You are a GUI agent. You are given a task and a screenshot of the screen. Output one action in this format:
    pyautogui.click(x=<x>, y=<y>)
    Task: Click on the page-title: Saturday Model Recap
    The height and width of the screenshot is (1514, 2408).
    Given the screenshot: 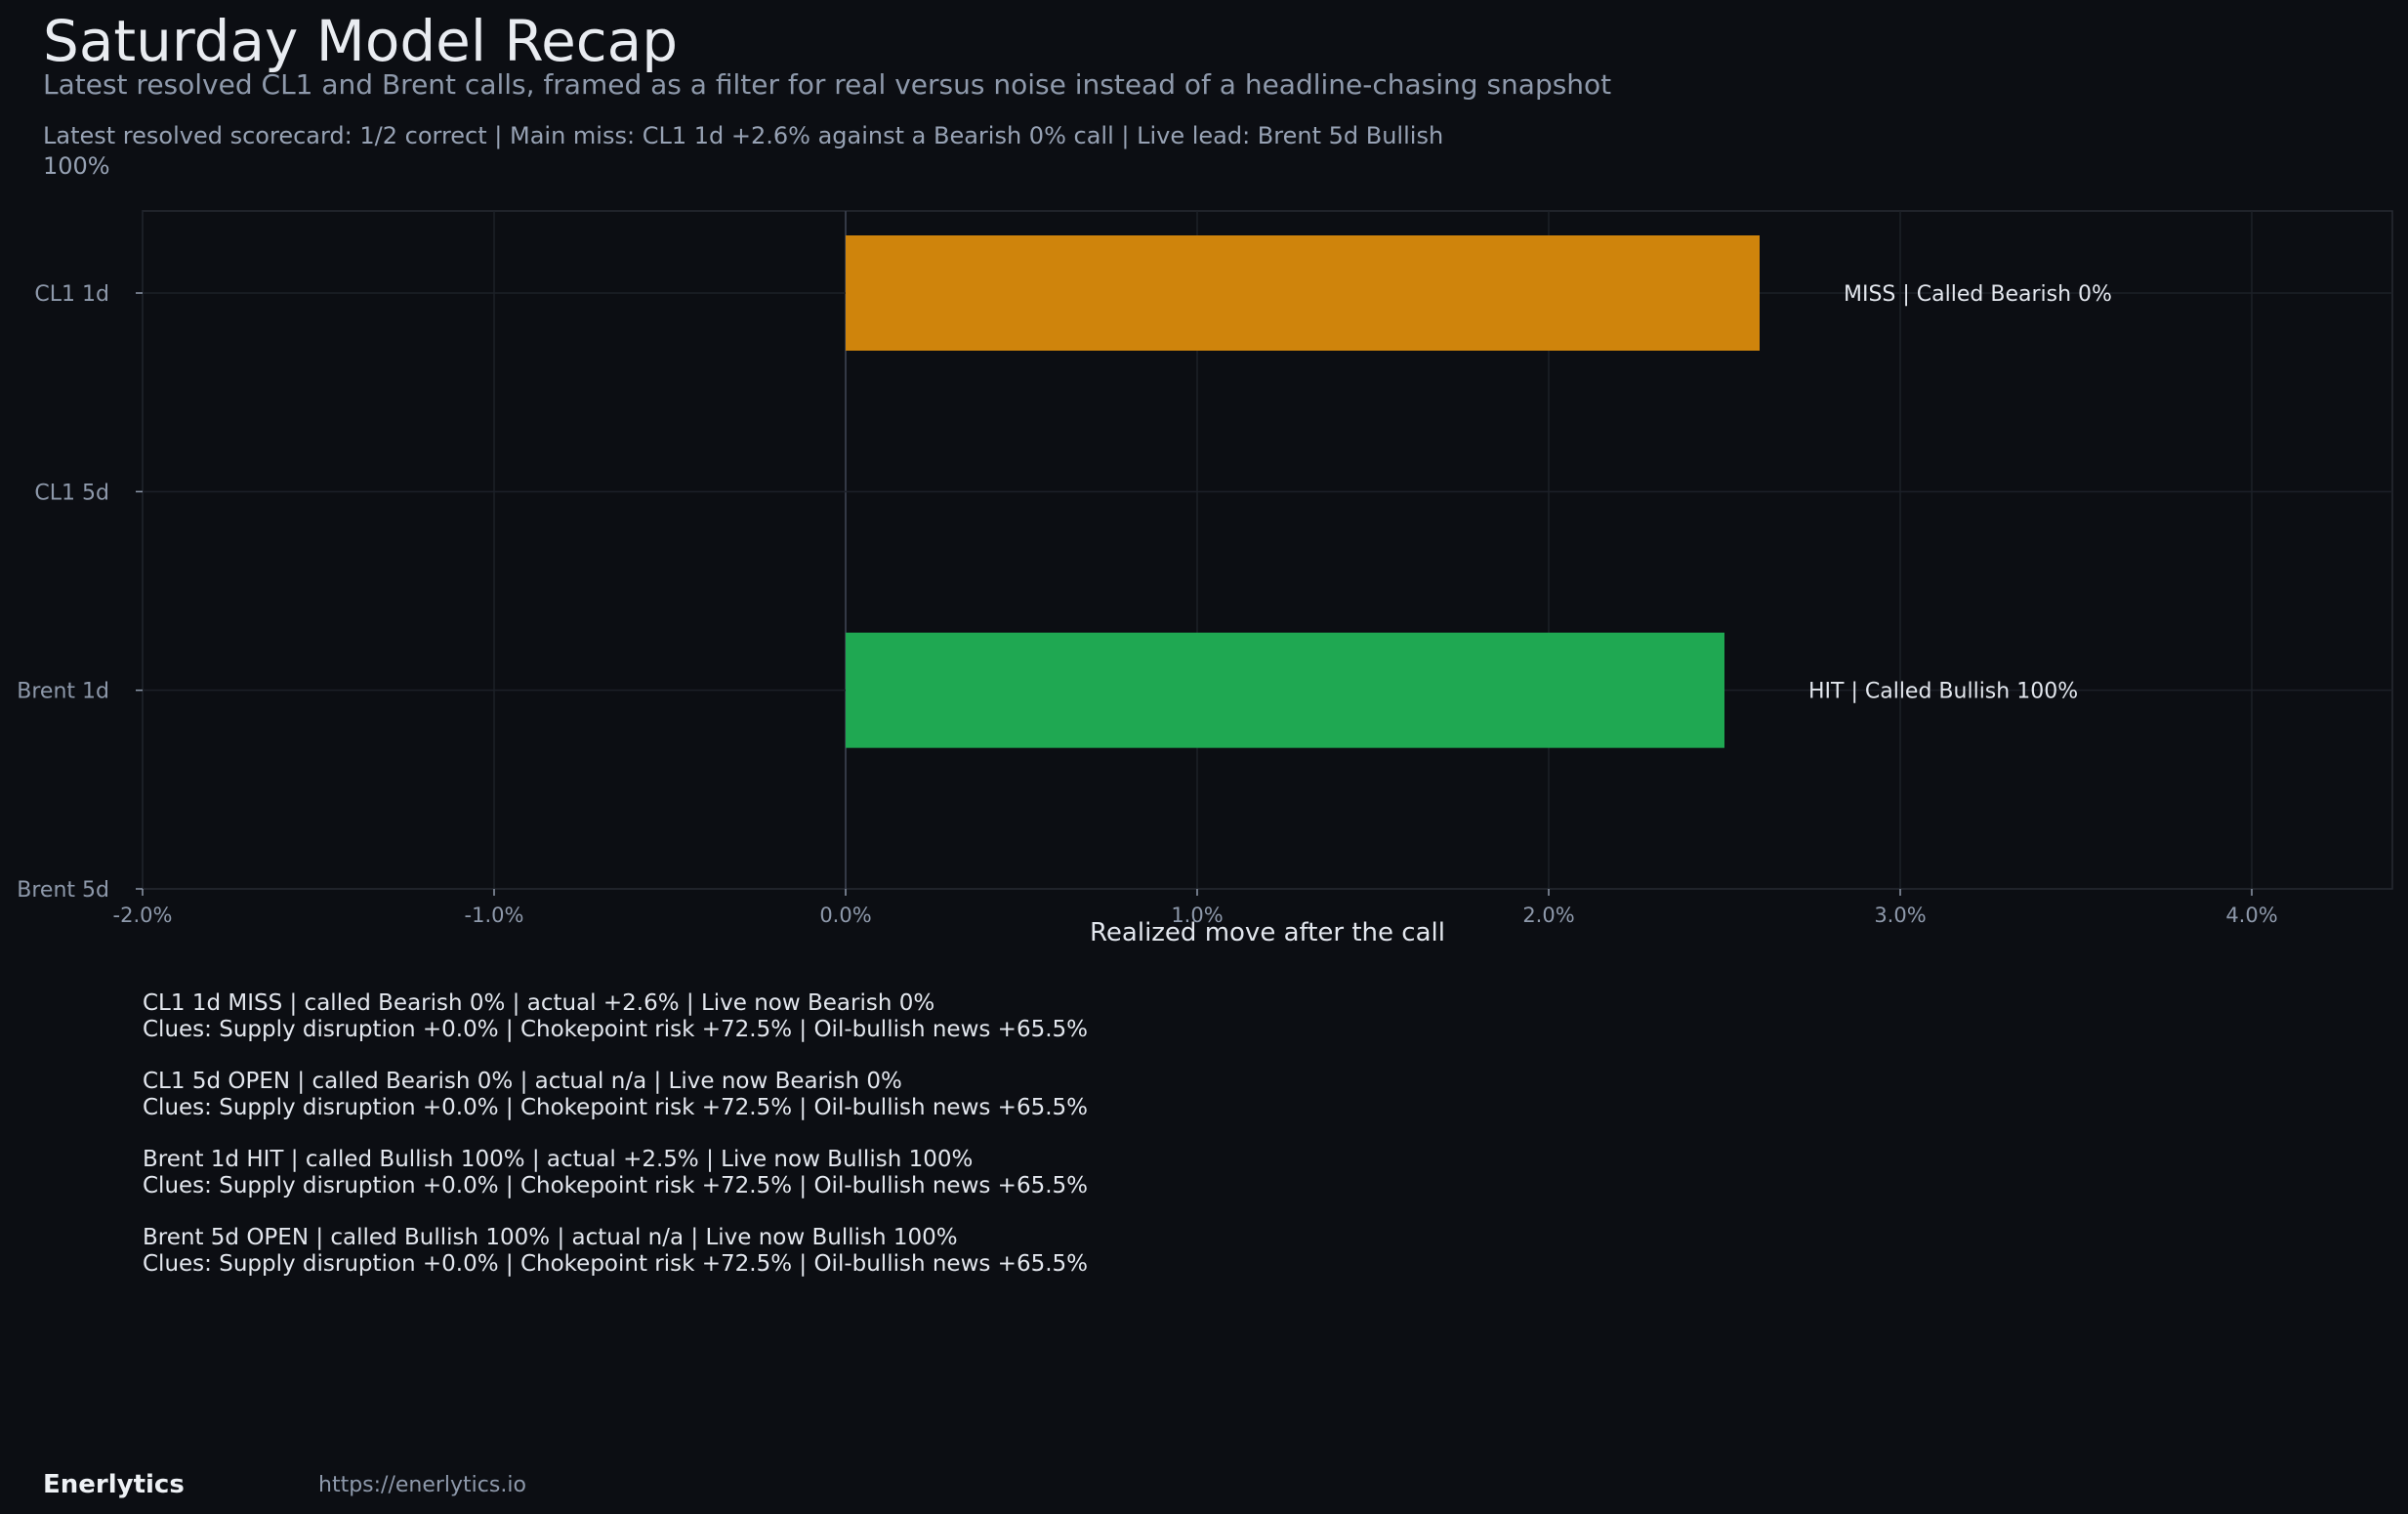 What is the action you would take?
    pyautogui.click(x=361, y=41)
    